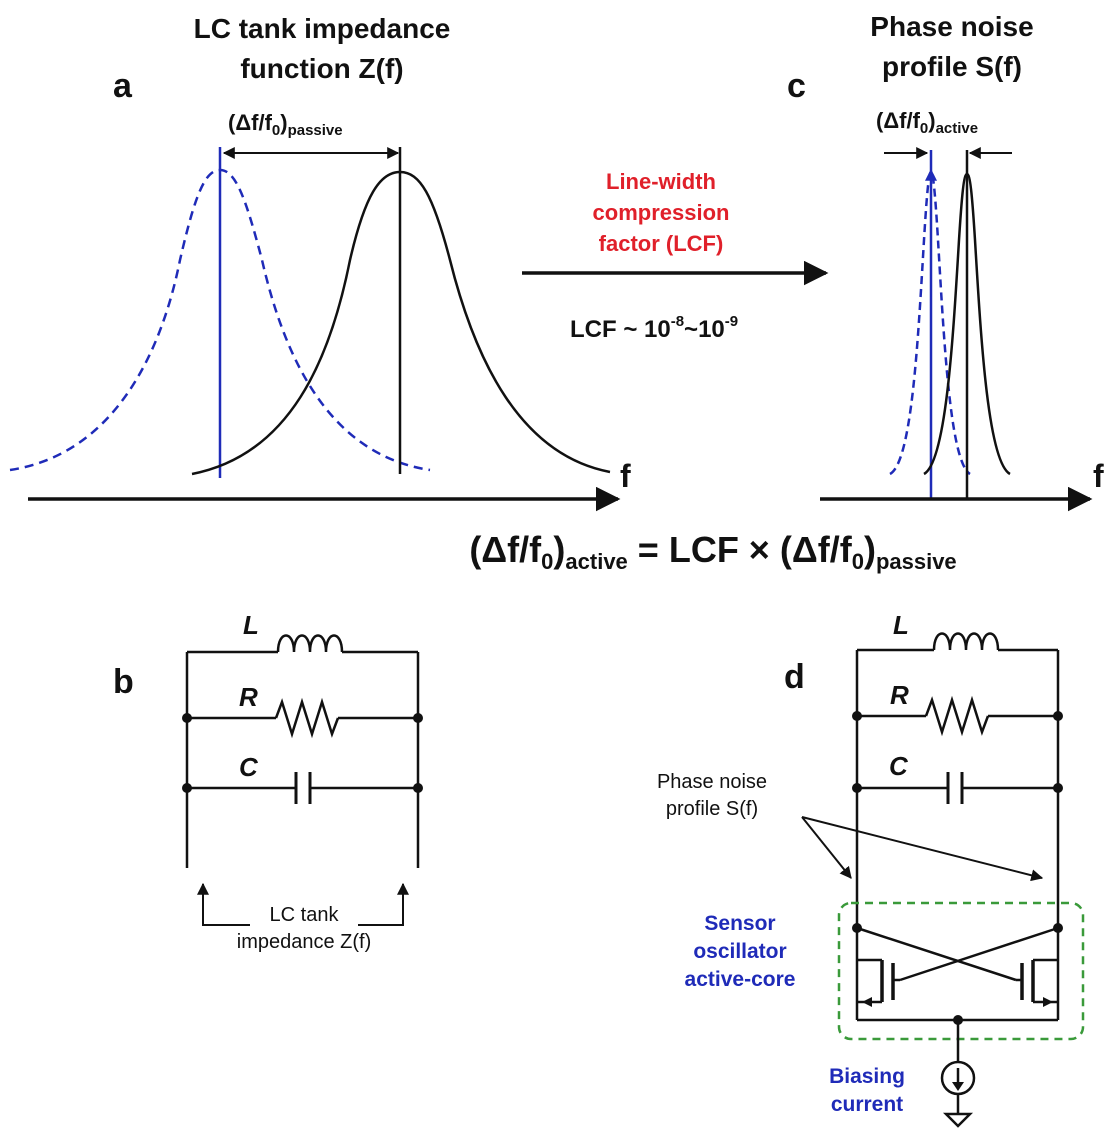 Image resolution: width=1105 pixels, height=1129 pixels. I want to click on lcf-caption-line2: compression, so click(661, 212).